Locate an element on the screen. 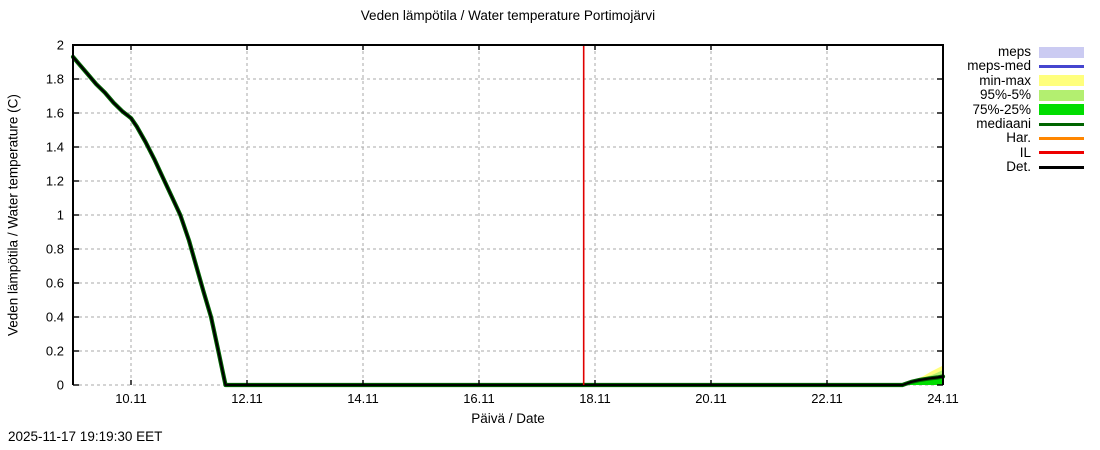 This screenshot has height=450, width=1100. legend-label: meps-med is located at coordinates (999, 66).